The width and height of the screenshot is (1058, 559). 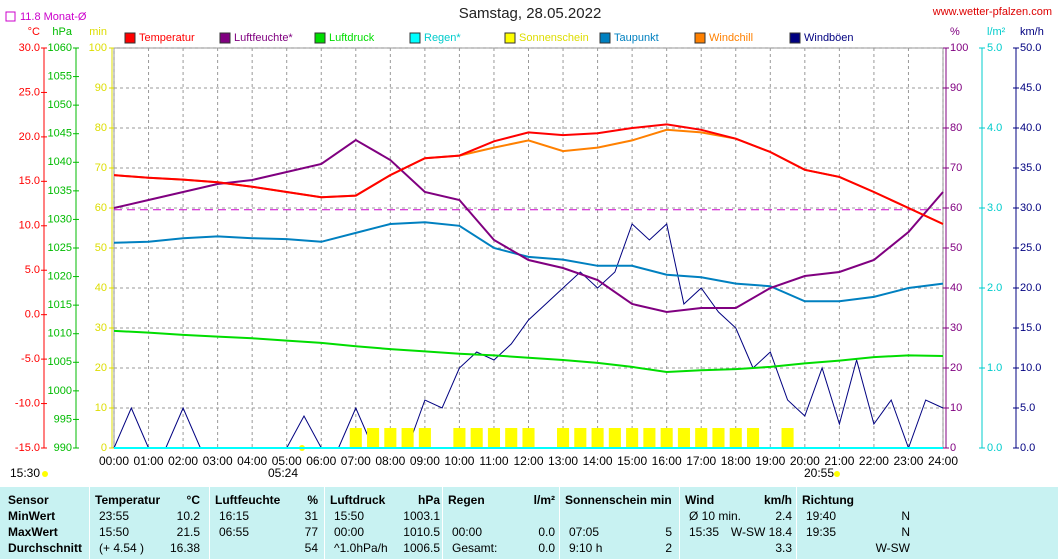 What do you see at coordinates (287, 461) in the screenshot?
I see `x-tick-label: 05:00` at bounding box center [287, 461].